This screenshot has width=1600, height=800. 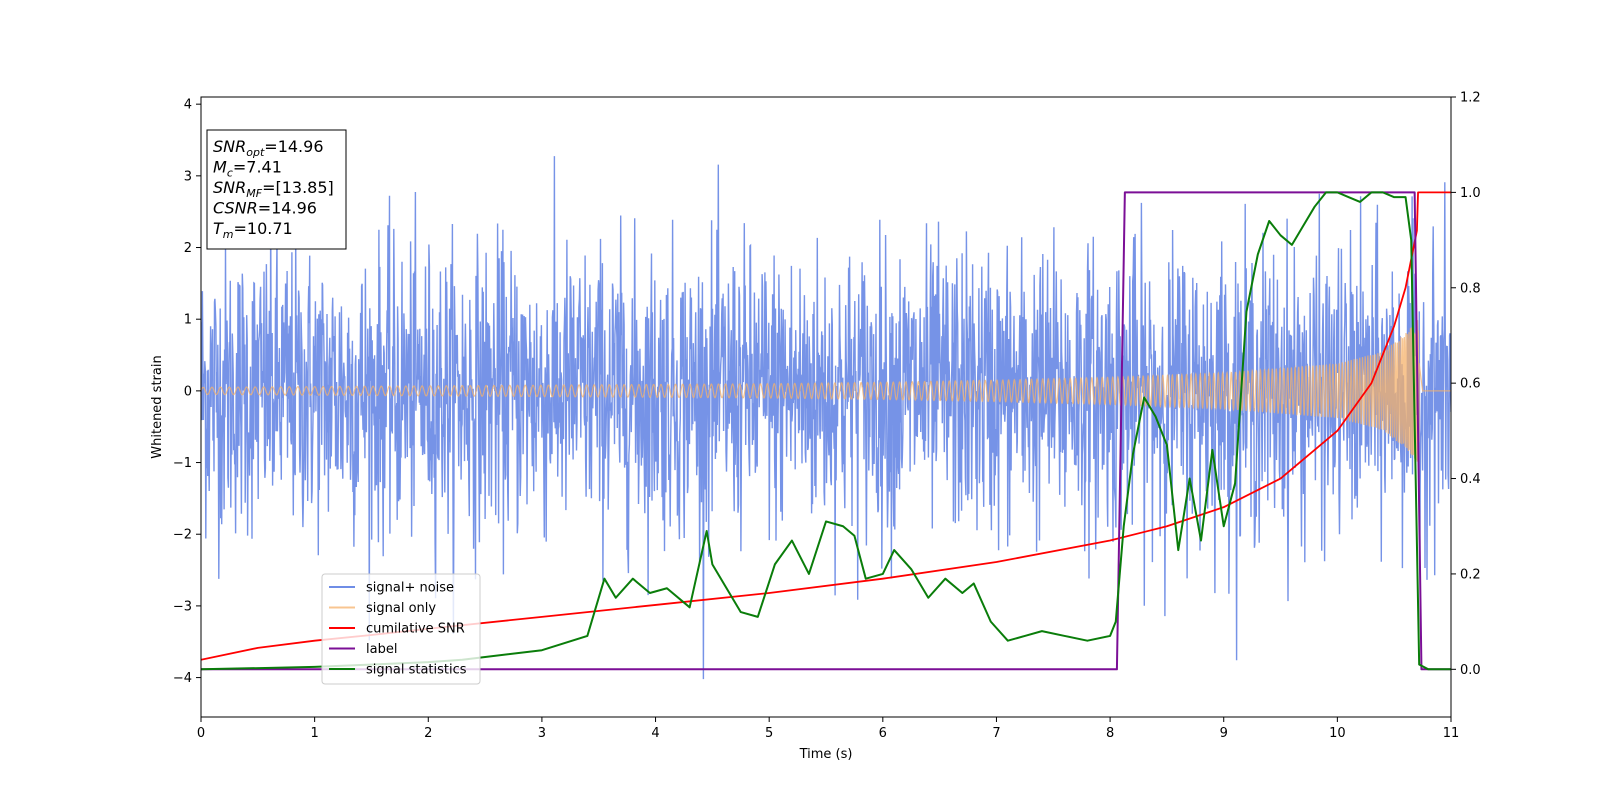 What do you see at coordinates (1110, 733) in the screenshot?
I see `x-tick-label: 8` at bounding box center [1110, 733].